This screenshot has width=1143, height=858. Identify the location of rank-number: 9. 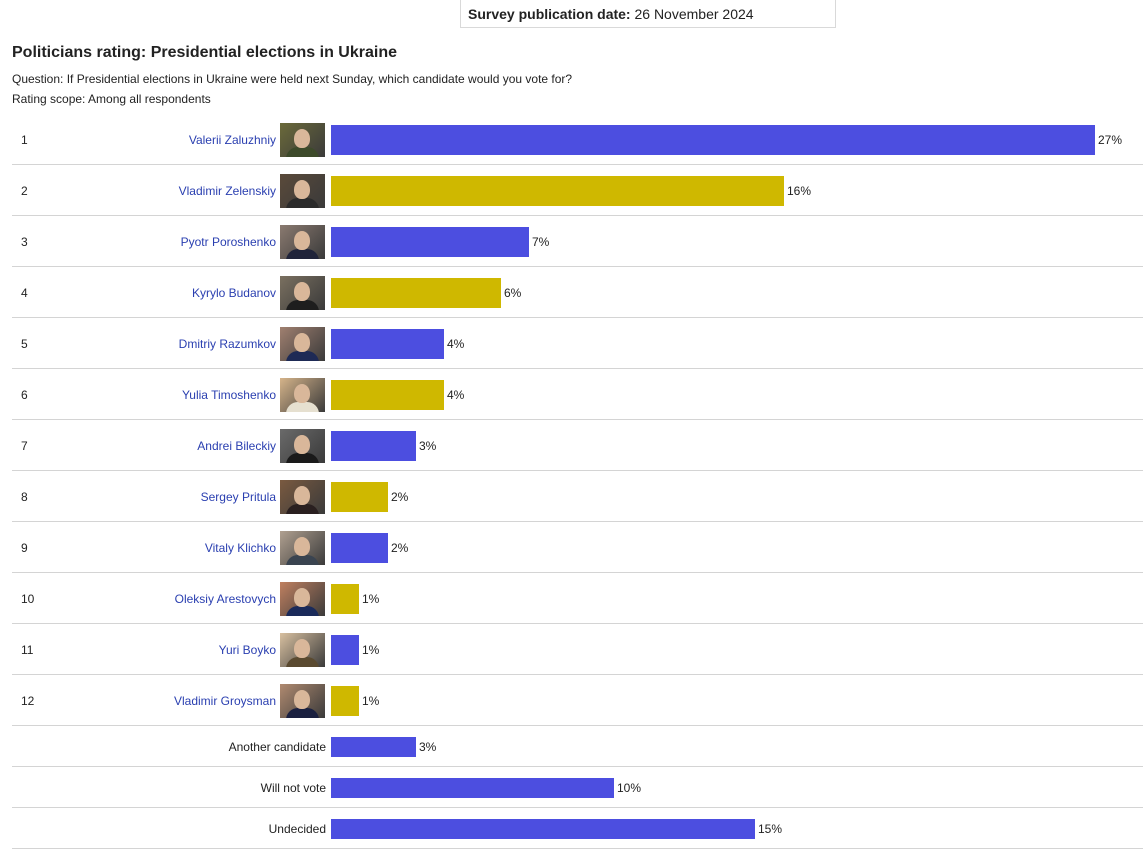
(24, 547).